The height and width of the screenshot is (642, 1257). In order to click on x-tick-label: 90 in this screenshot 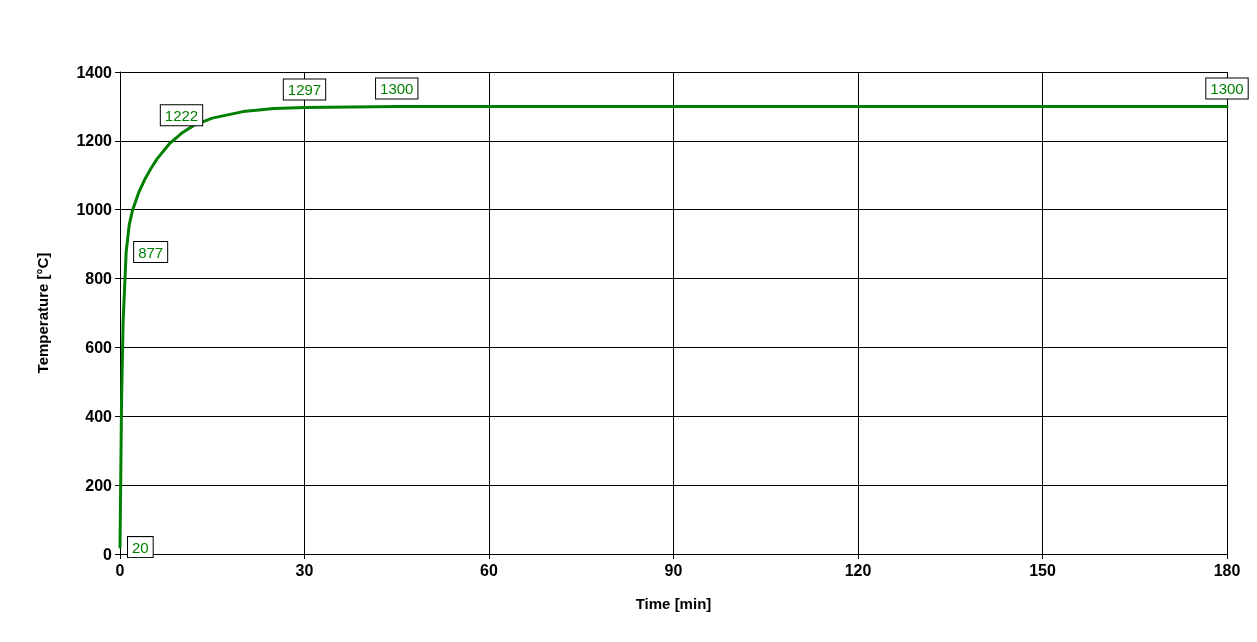, I will do `click(673, 570)`.